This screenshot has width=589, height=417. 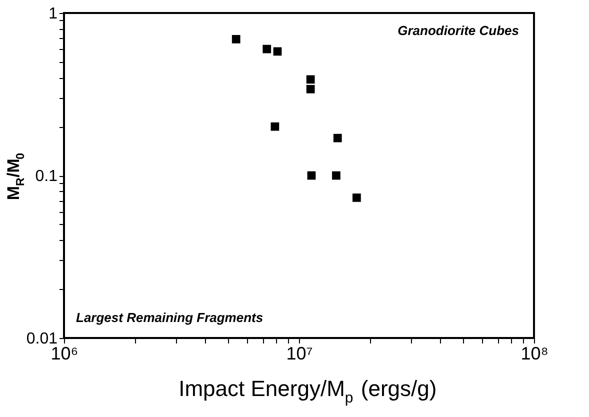 I want to click on y-tick-label: 1, so click(x=53, y=14).